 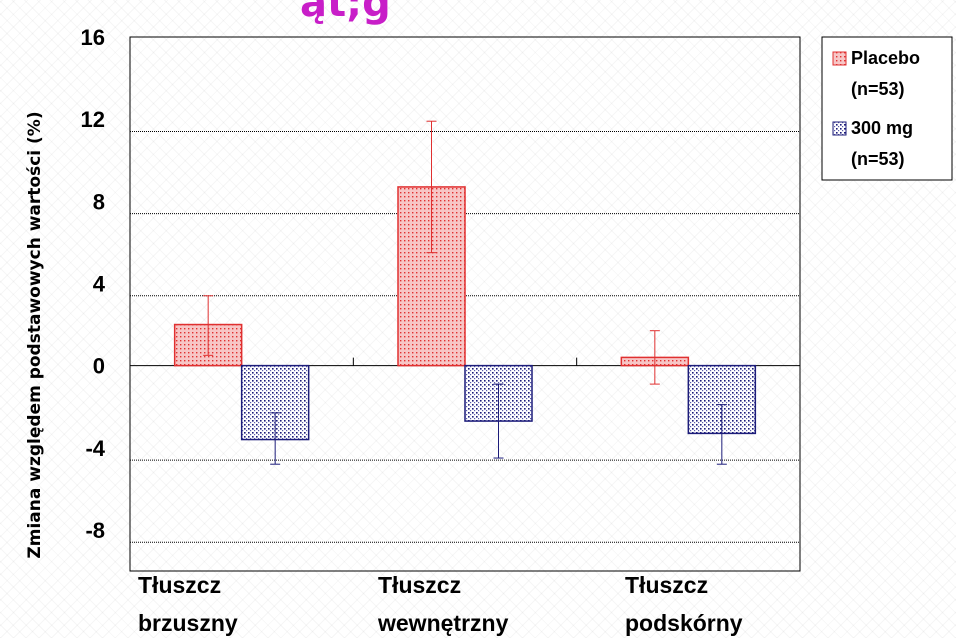 What do you see at coordinates (878, 159) in the screenshot?
I see `legend-count-300mg: (n=53)` at bounding box center [878, 159].